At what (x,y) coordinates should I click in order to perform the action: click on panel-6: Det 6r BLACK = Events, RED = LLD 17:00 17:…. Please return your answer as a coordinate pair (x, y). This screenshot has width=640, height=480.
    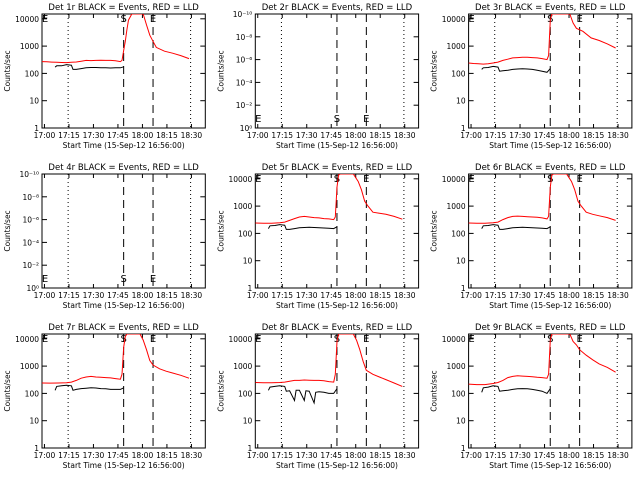
    Looking at the image, I should click on (531, 236).